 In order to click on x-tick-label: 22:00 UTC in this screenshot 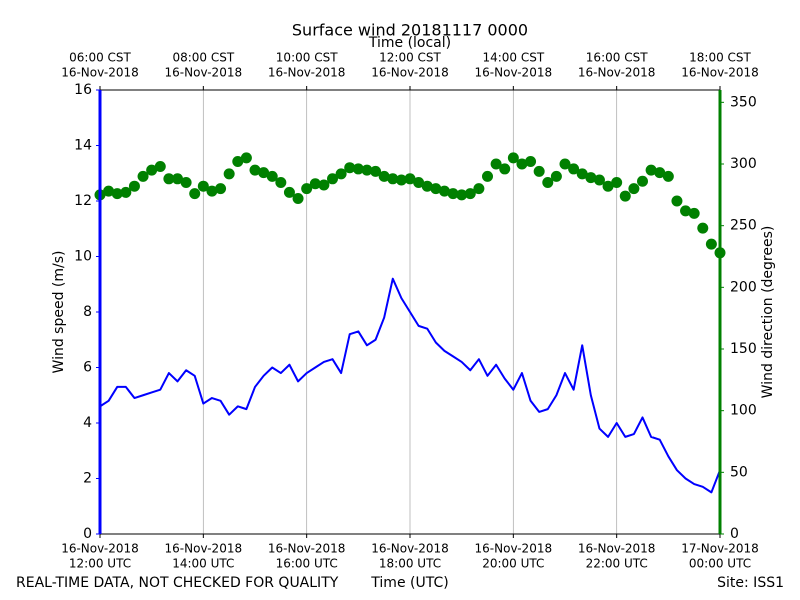, I will do `click(617, 564)`.